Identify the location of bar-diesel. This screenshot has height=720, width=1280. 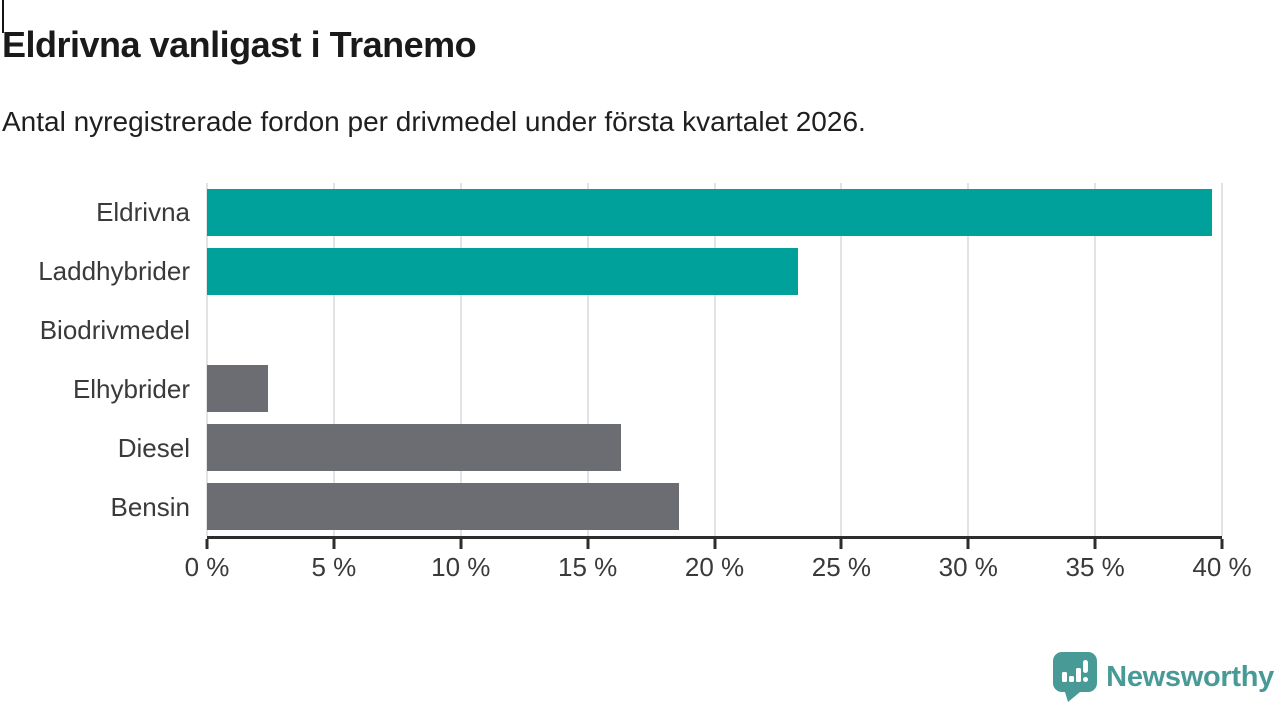
(414, 448).